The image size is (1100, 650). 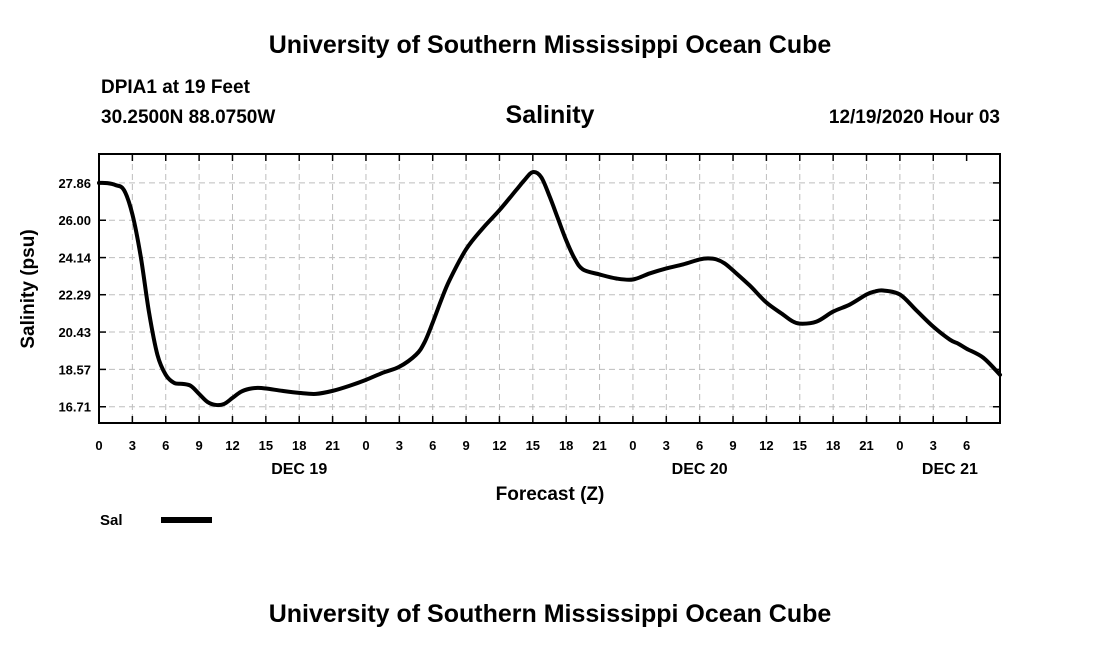 What do you see at coordinates (28, 288) in the screenshot?
I see `y-axis-title: Salinity (psu)` at bounding box center [28, 288].